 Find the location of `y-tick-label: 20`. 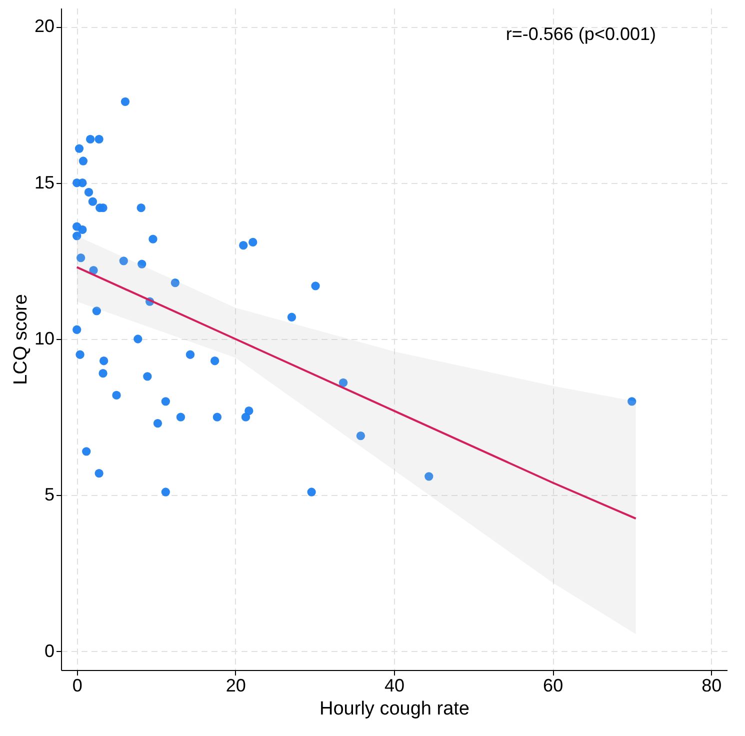

y-tick-label: 20 is located at coordinates (44, 26).